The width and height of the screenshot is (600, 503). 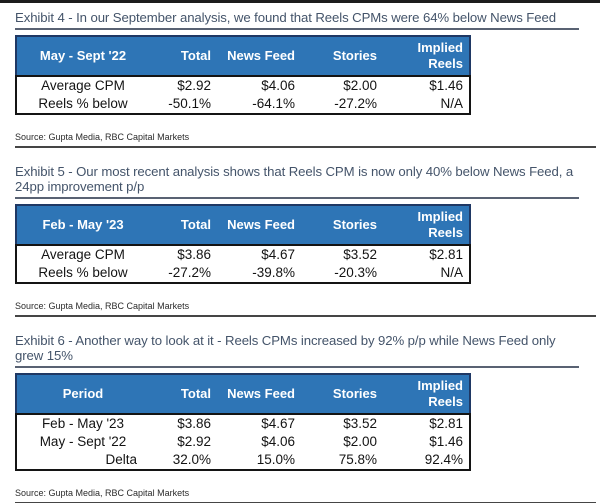 I want to click on table-row: May - Sept '22 $2.92 $4.06 $2.00 $1.46, so click(x=243, y=441).